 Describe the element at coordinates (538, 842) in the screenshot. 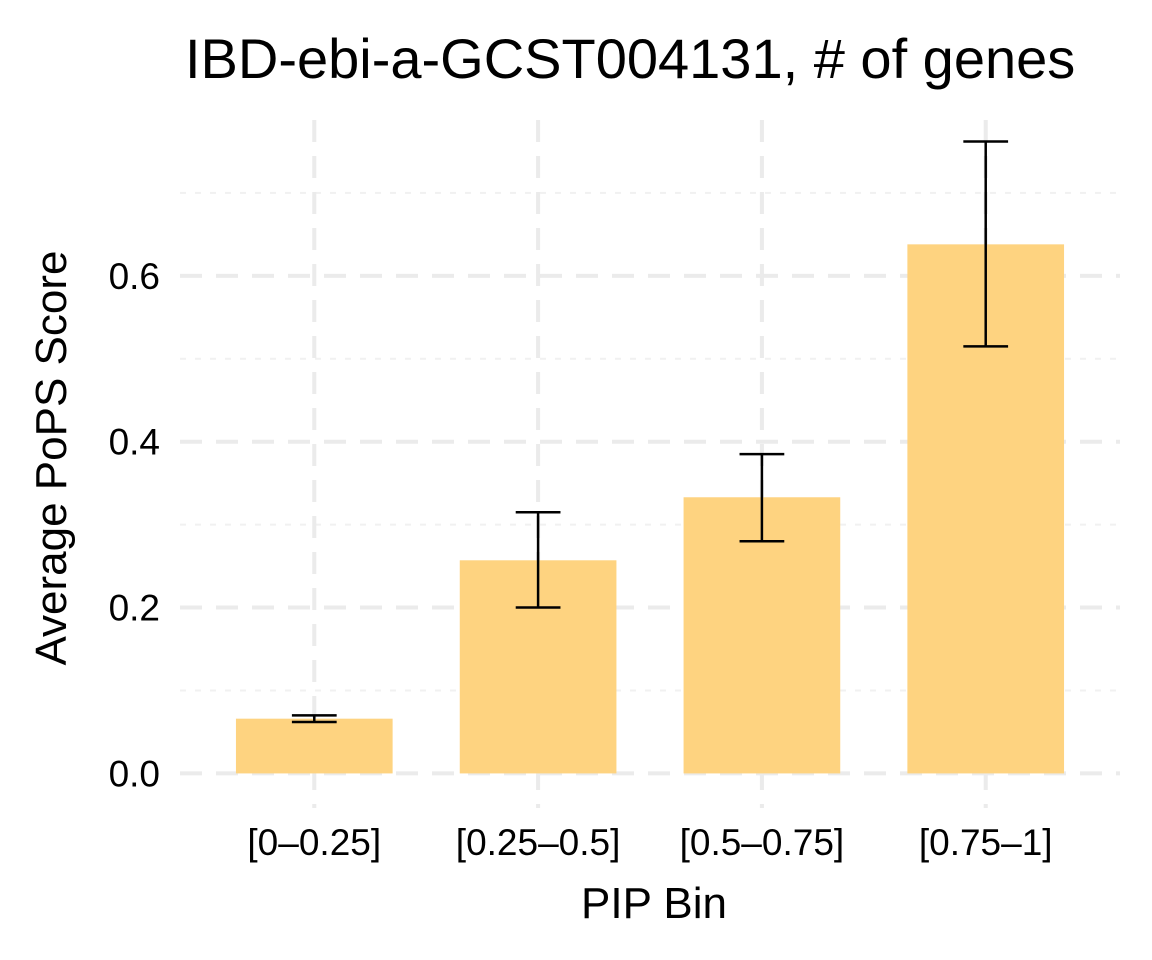

I see `x-tick-label-1: [0.25–0.5]` at that location.